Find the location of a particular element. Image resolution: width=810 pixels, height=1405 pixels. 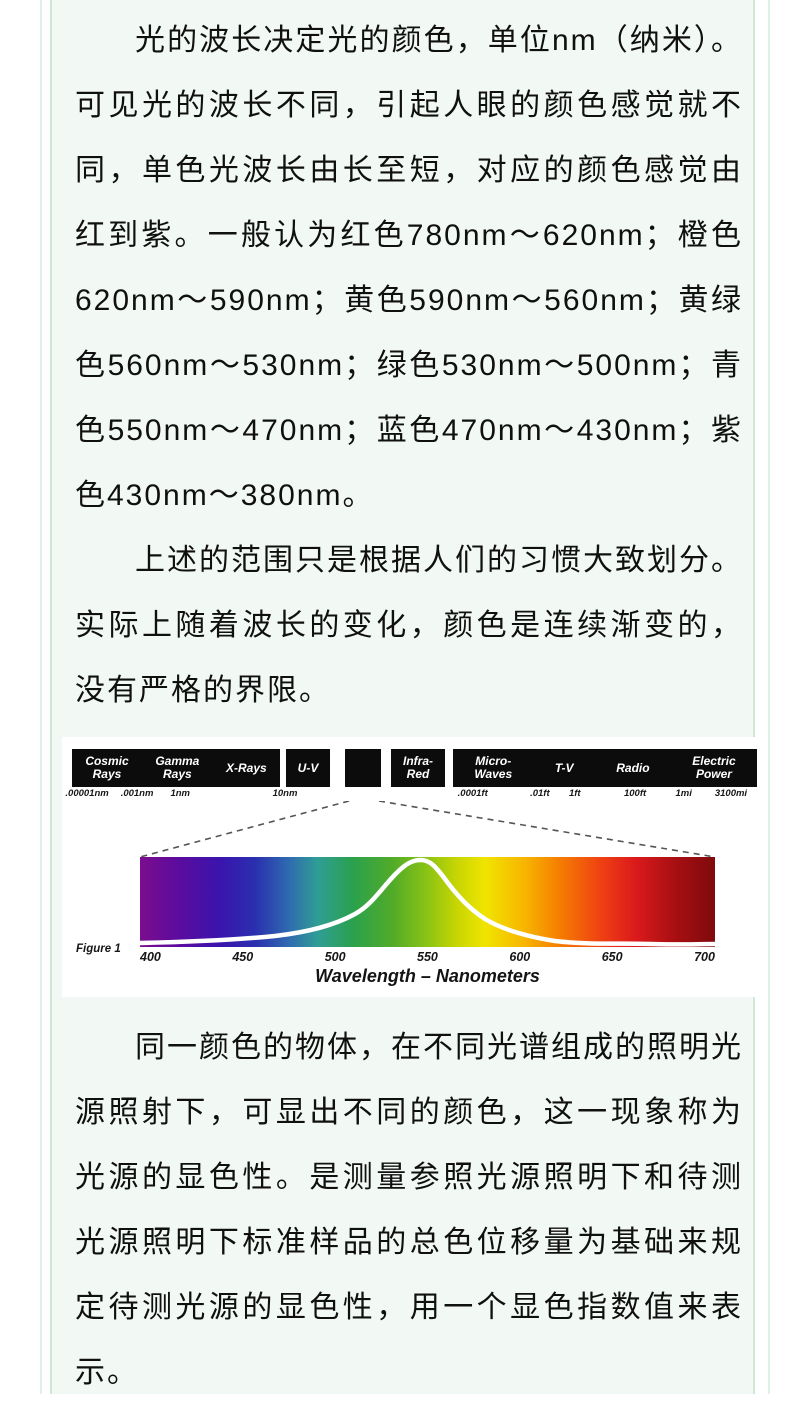

em-band-infra-red: Infra- Red is located at coordinates (418, 767).